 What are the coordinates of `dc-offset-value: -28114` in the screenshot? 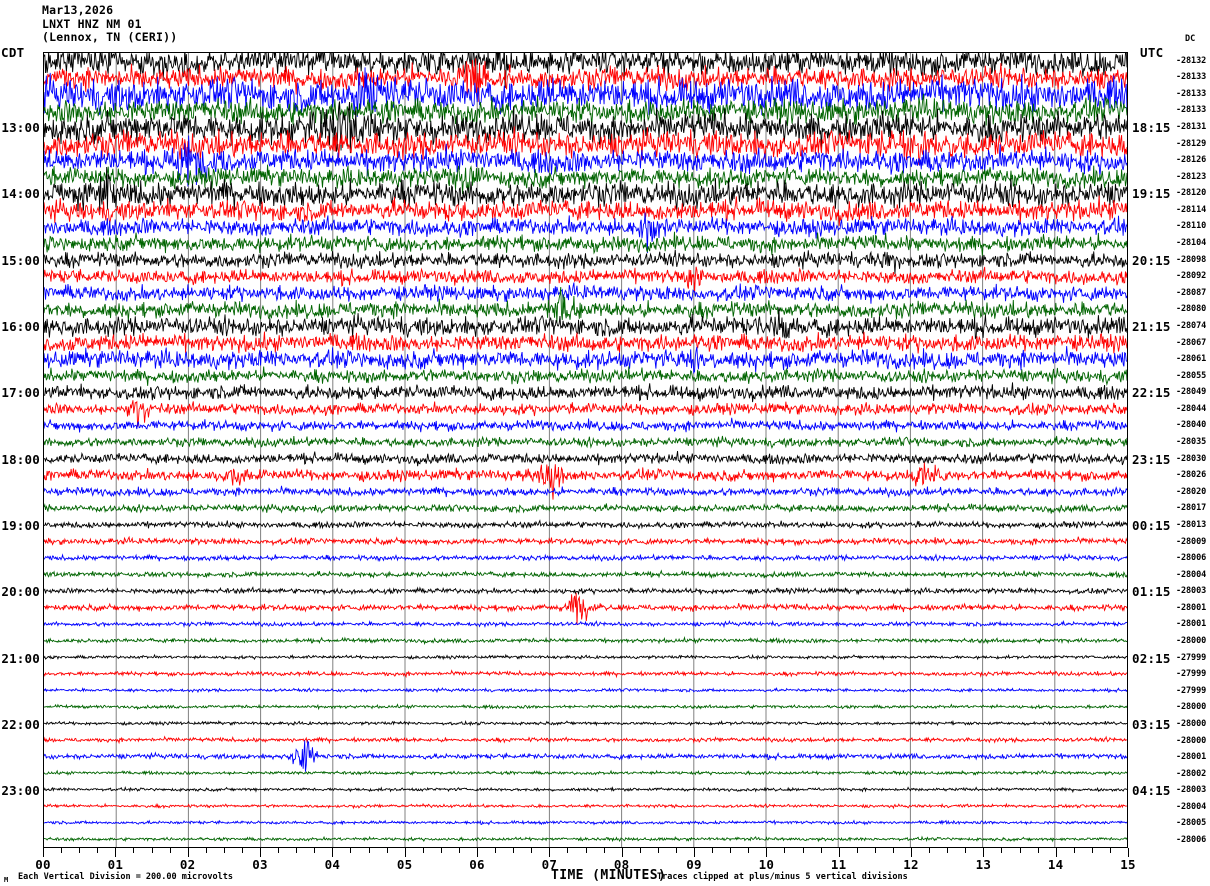 It's located at (1191, 209).